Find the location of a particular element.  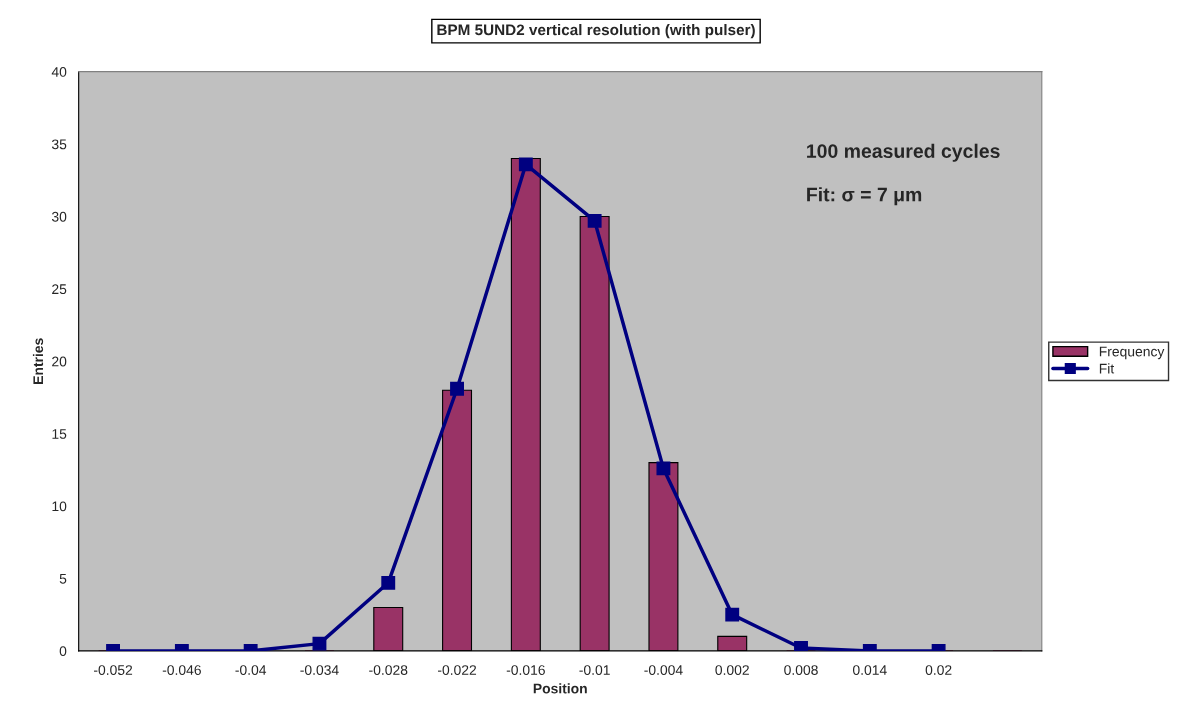

x-tick-label: 0.002 is located at coordinates (732, 670).